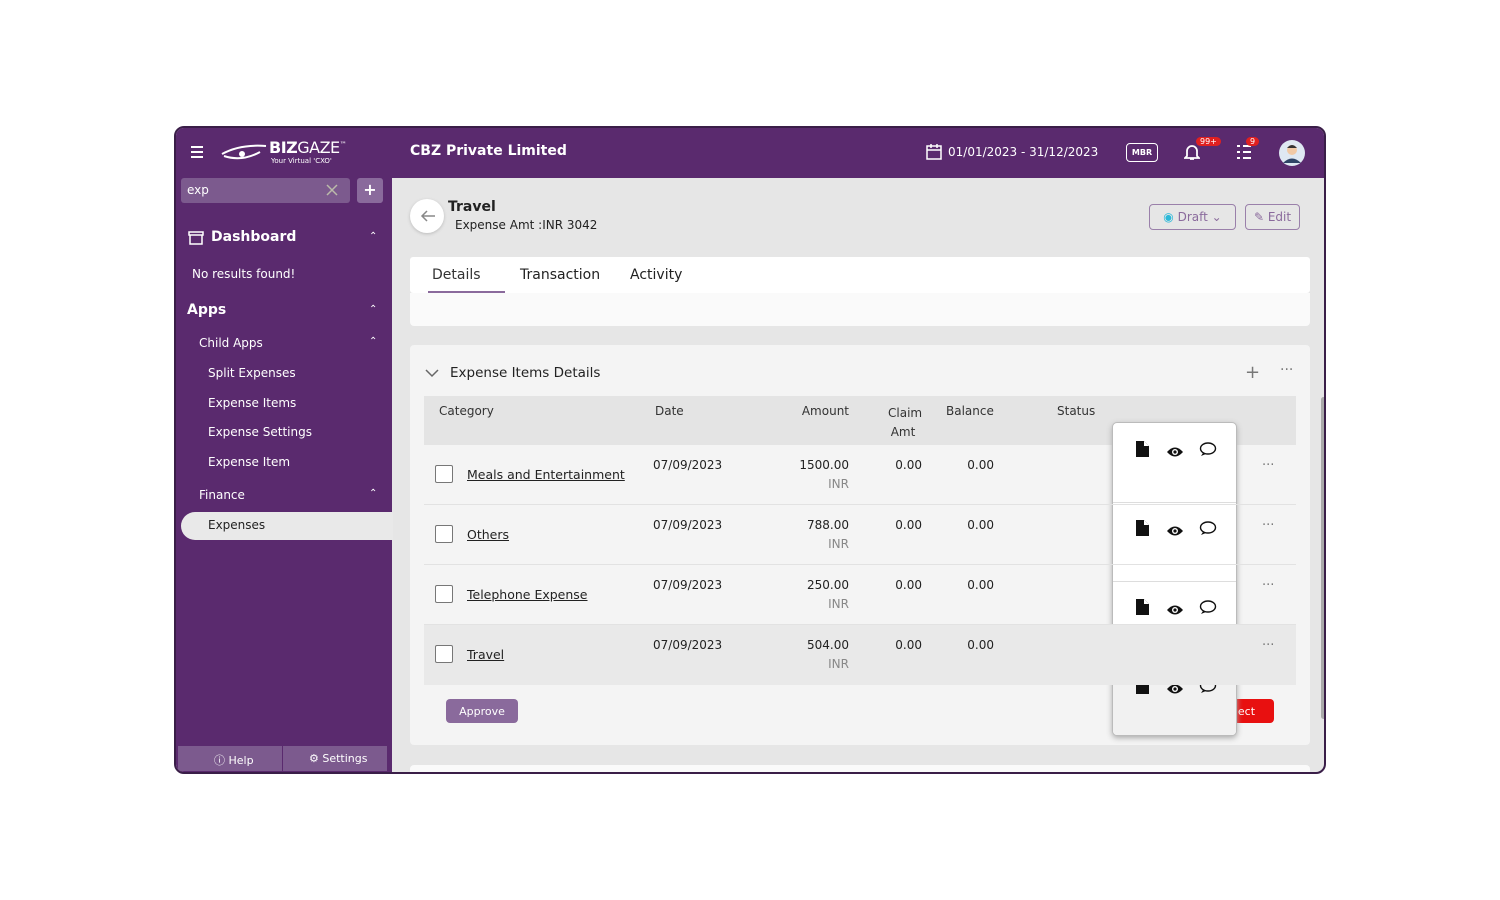 The image size is (1500, 900). I want to click on logo-mark, so click(244, 152).